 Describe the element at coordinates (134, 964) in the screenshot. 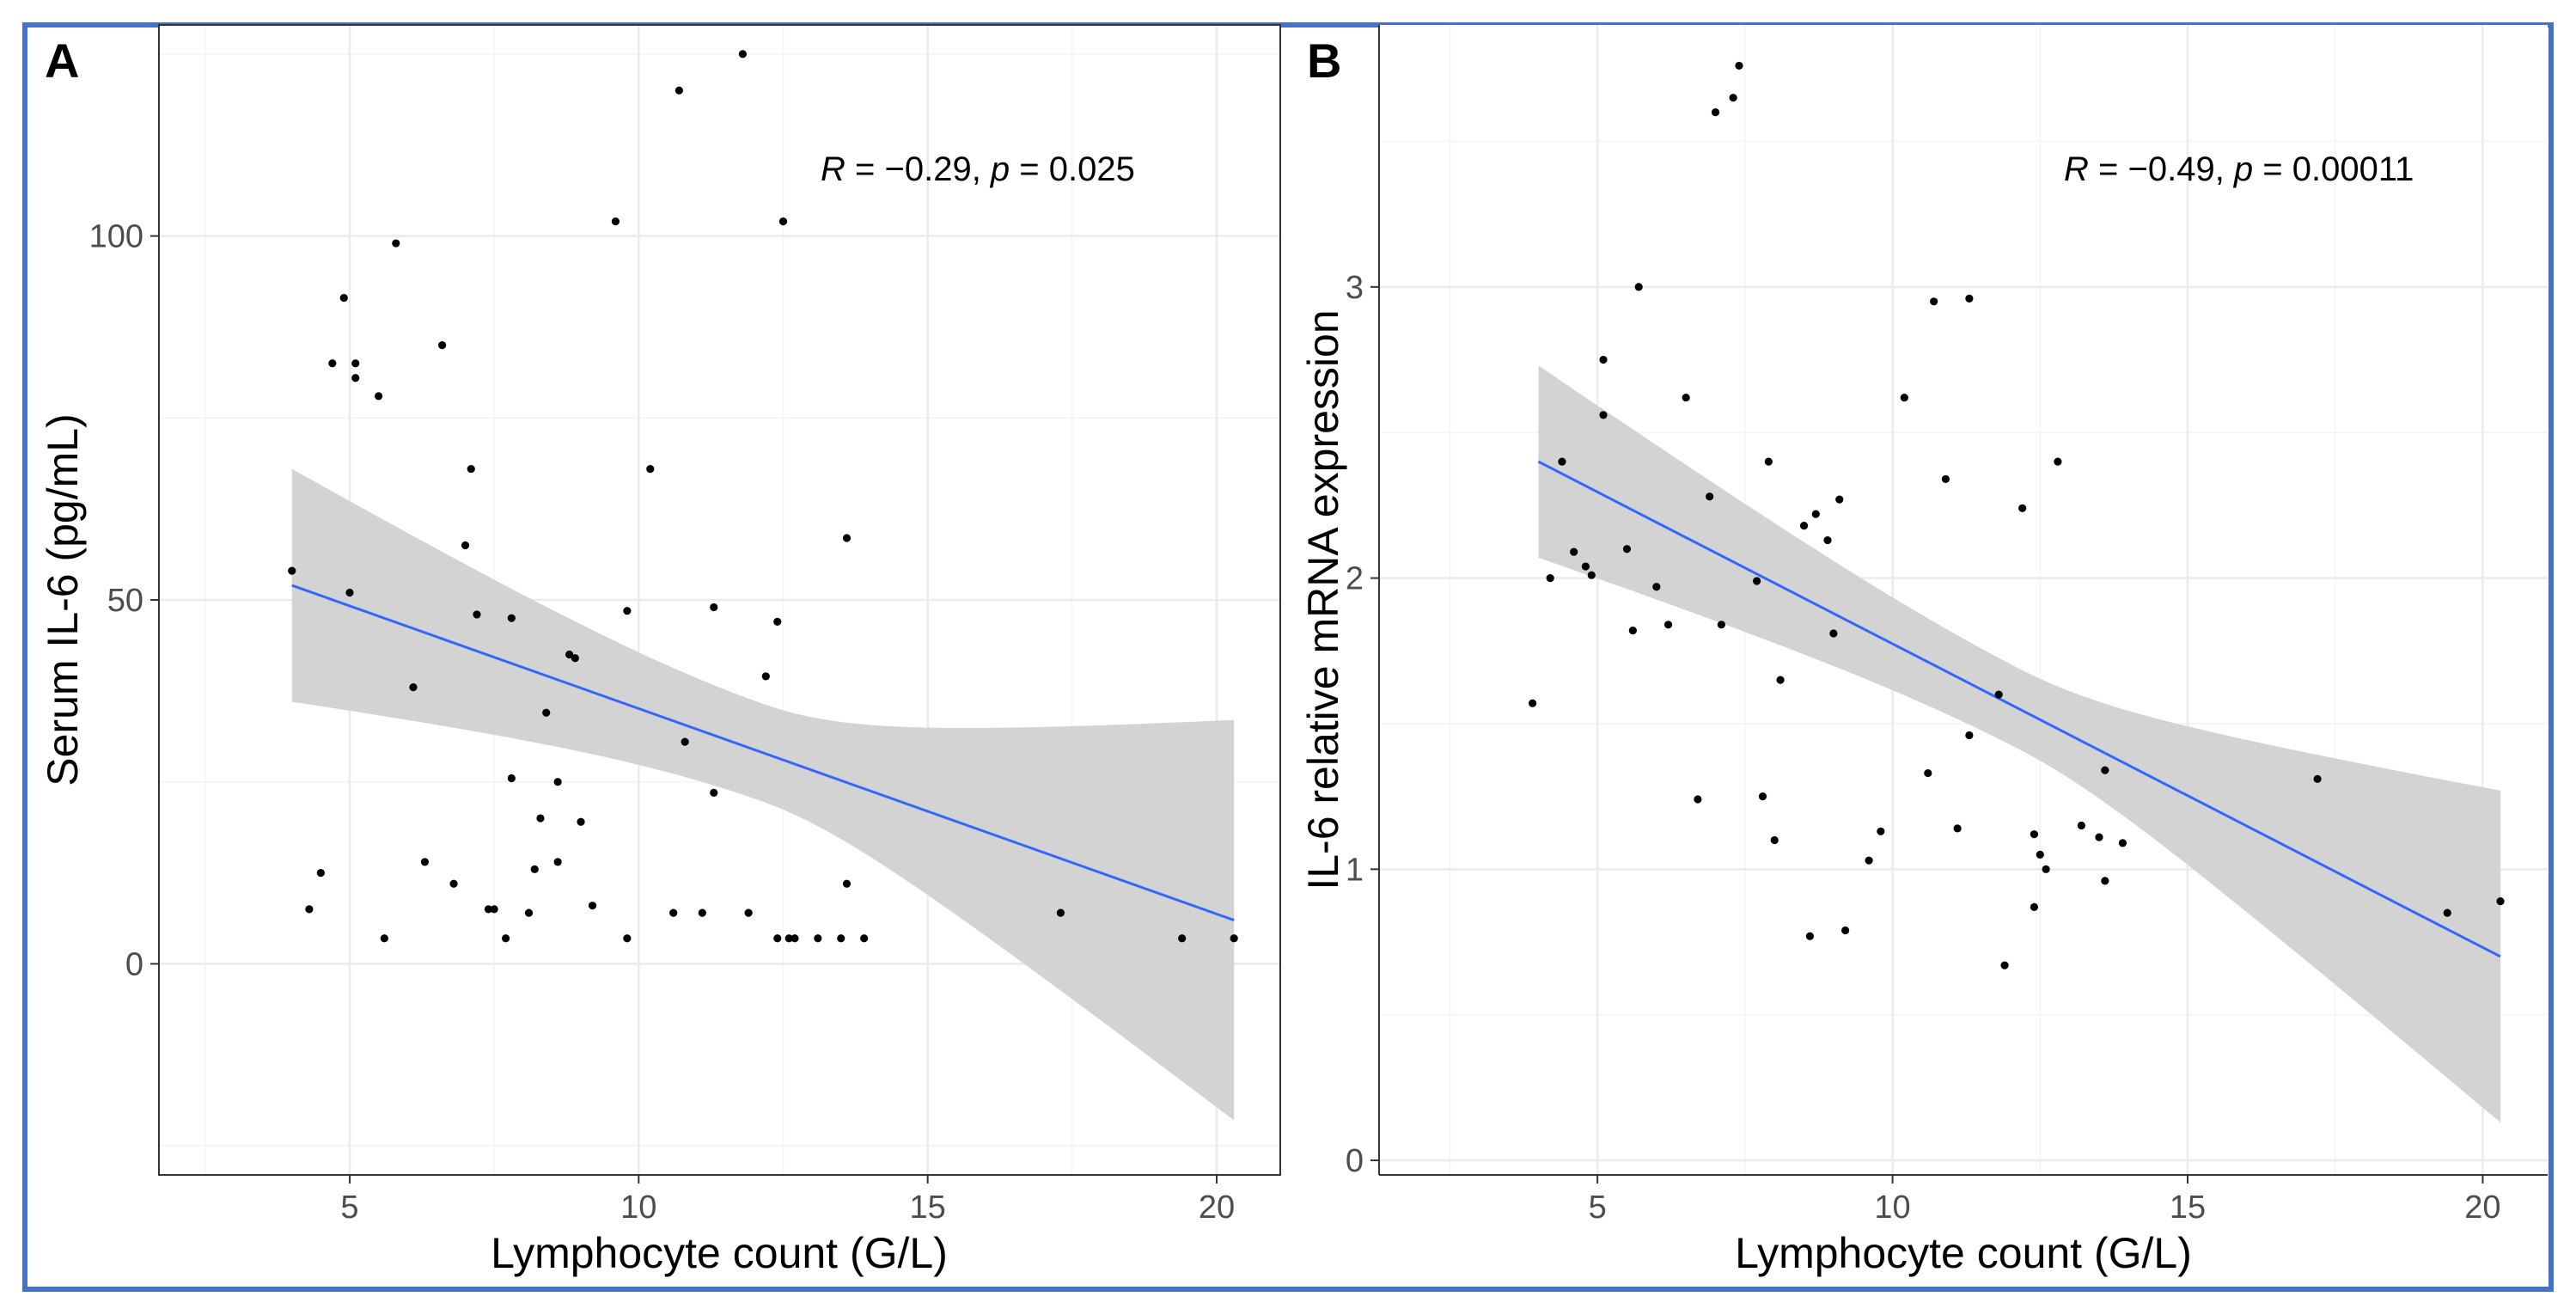

I see `panel-a-y-tick-label: 0` at that location.